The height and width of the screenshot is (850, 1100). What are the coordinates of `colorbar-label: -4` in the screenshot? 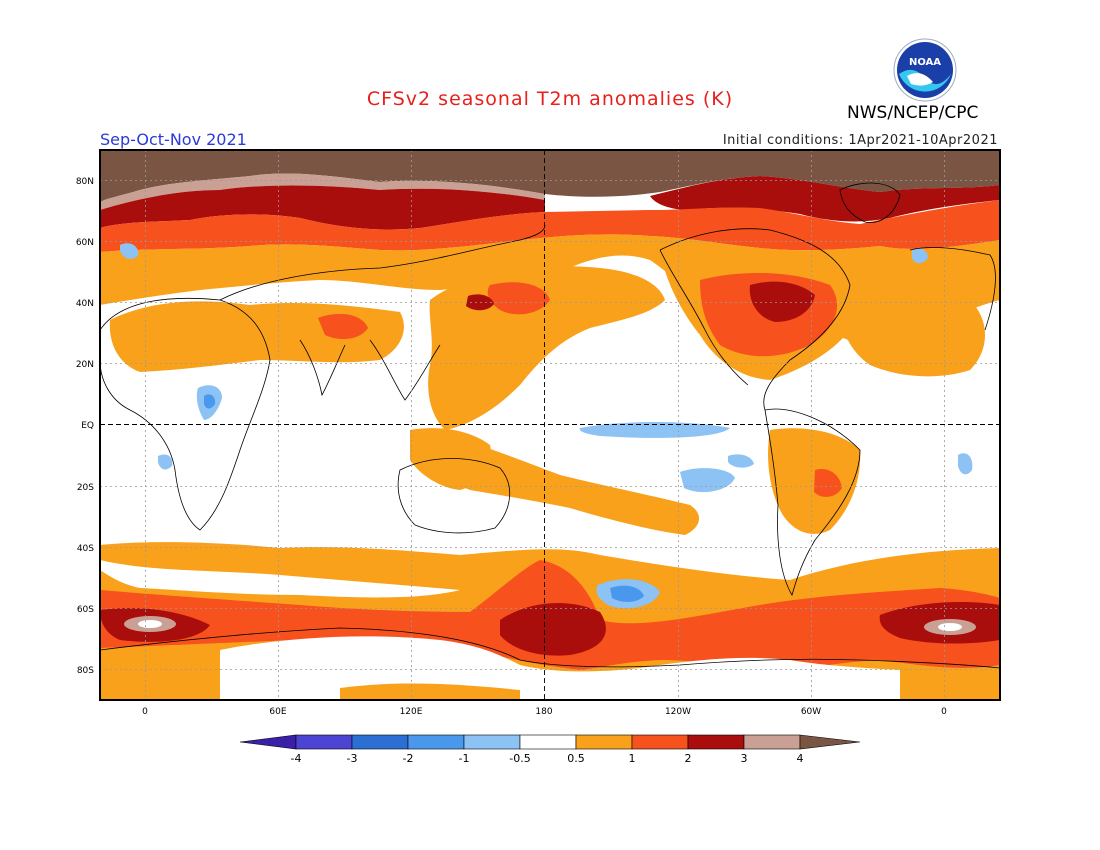 It's located at (296, 758).